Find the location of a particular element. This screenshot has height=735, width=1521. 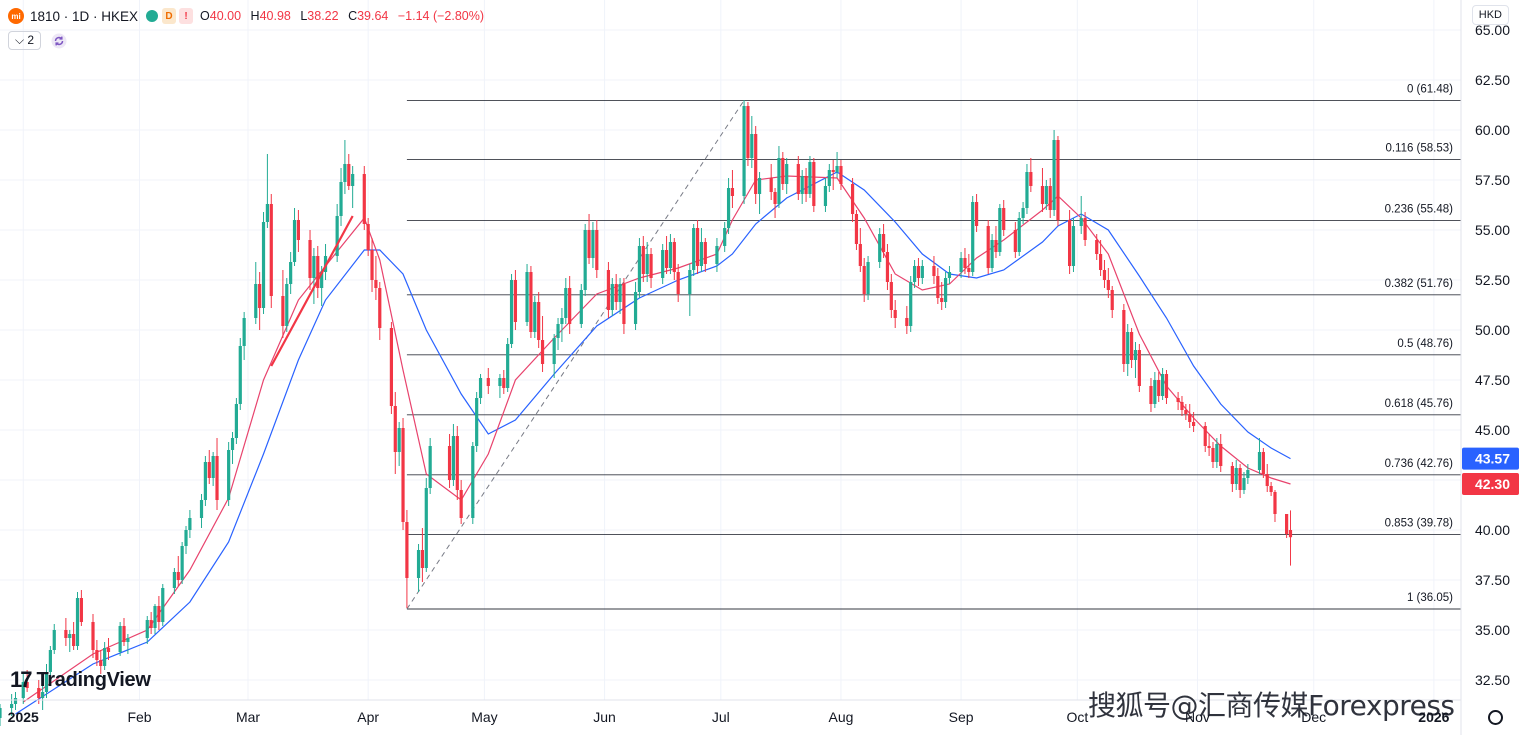

tradingview-logo: 17 TradingView is located at coordinates (80, 680).